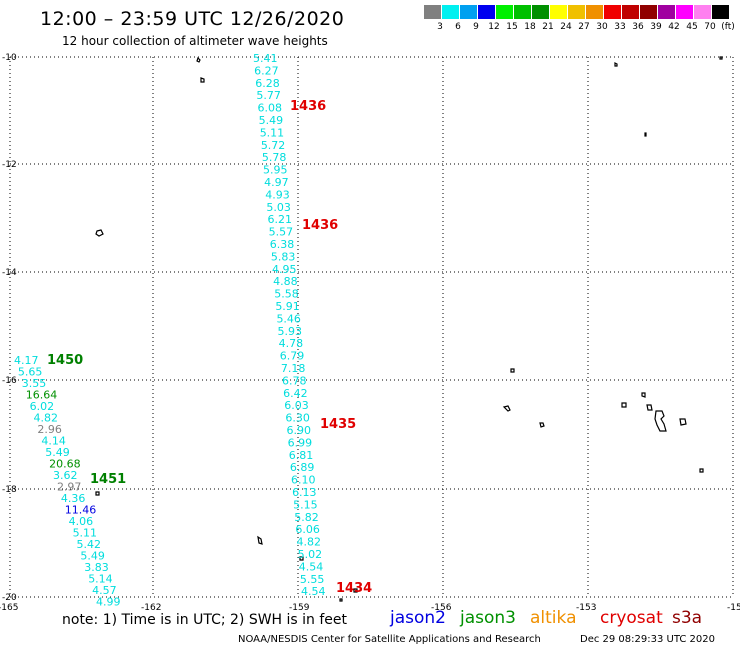 The image size is (740, 650). I want to click on wave-height-value: 4.14, so click(53, 441).